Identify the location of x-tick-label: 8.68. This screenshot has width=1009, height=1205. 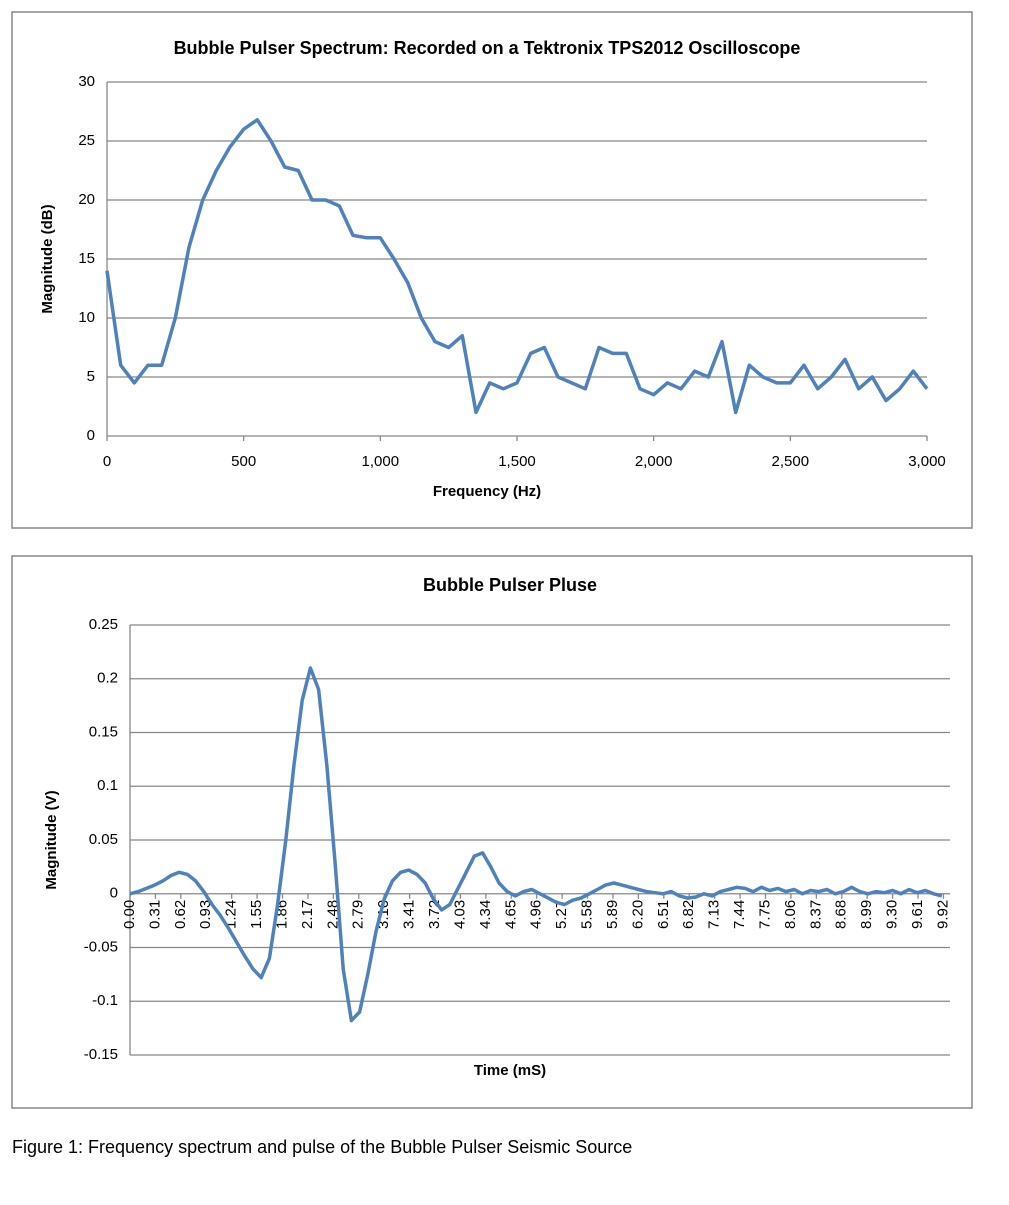
(841, 914).